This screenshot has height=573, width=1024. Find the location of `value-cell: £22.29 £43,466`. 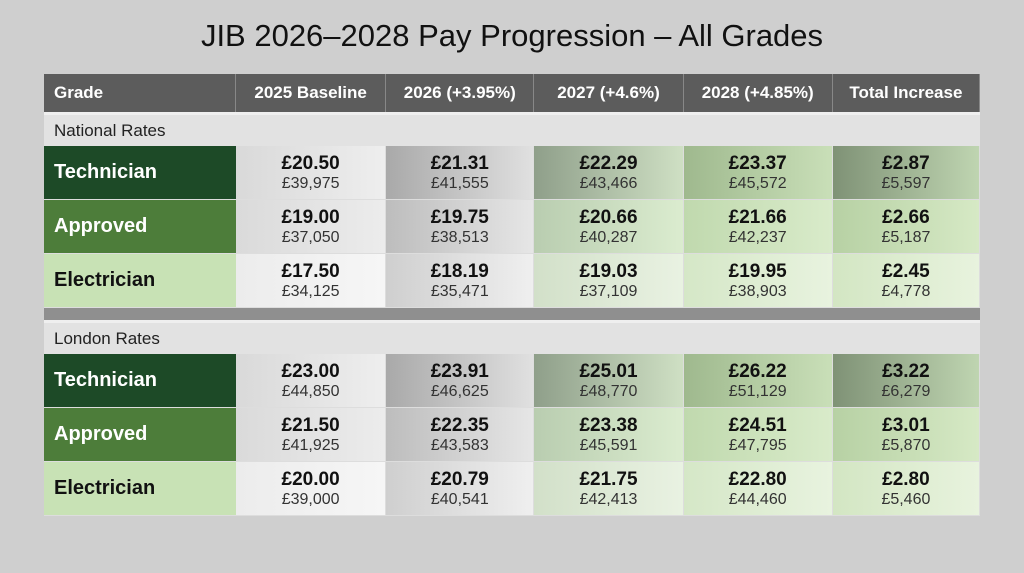

value-cell: £22.29 £43,466 is located at coordinates (609, 172).